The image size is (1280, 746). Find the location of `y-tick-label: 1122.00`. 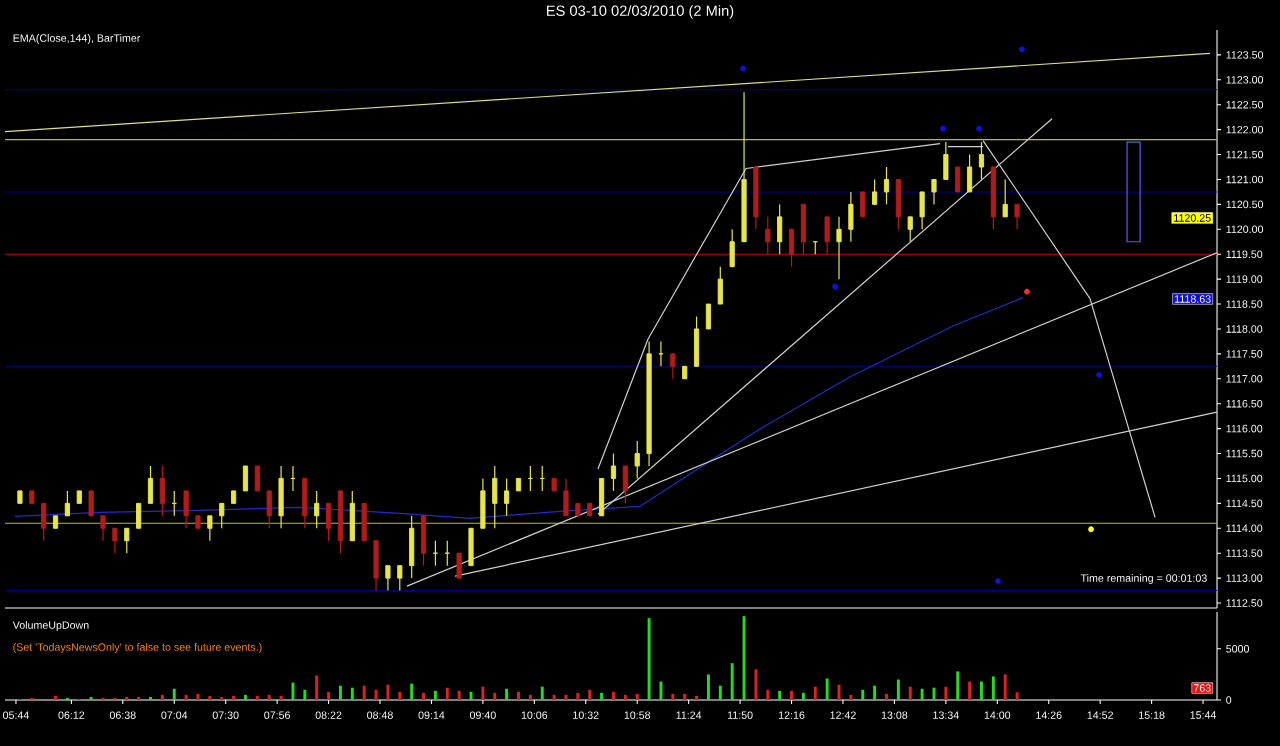

y-tick-label: 1122.00 is located at coordinates (1245, 129).